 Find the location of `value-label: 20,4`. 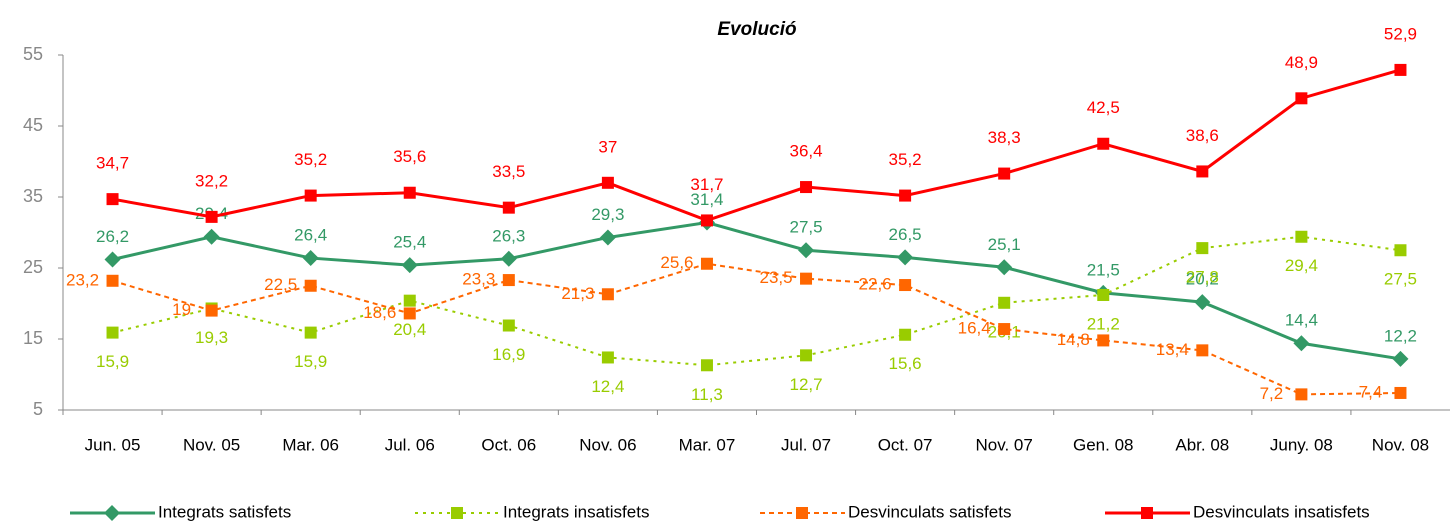

value-label: 20,4 is located at coordinates (409, 329).